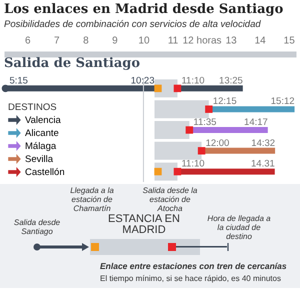 The height and width of the screenshot is (300, 300). What do you see at coordinates (173, 41) in the screenshot?
I see `x-tick-label: 11` at bounding box center [173, 41].